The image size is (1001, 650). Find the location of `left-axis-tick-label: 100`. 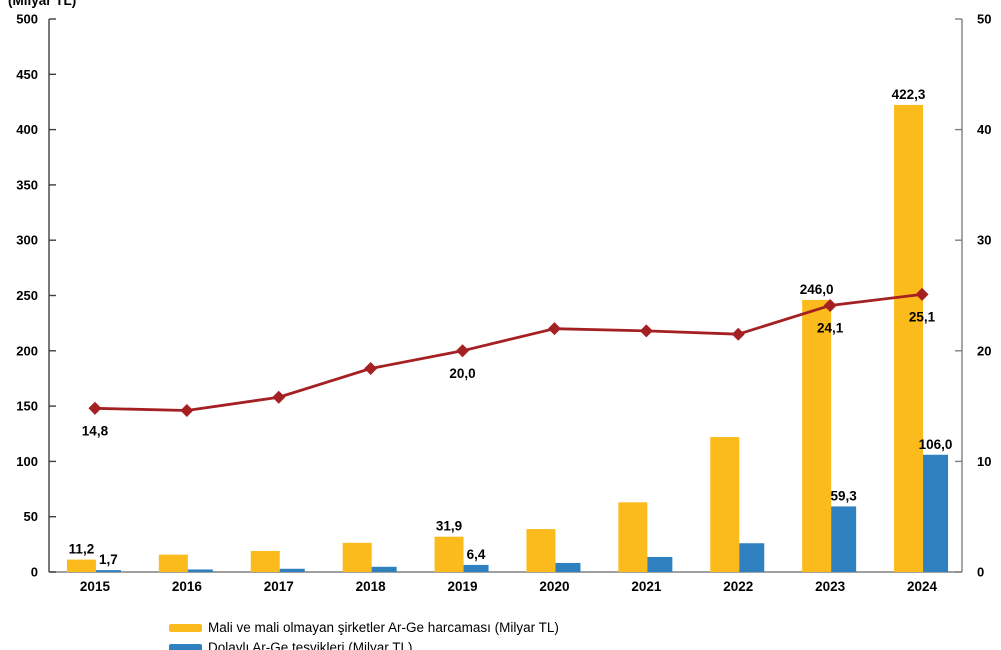

left-axis-tick-label: 100 is located at coordinates (27, 461).